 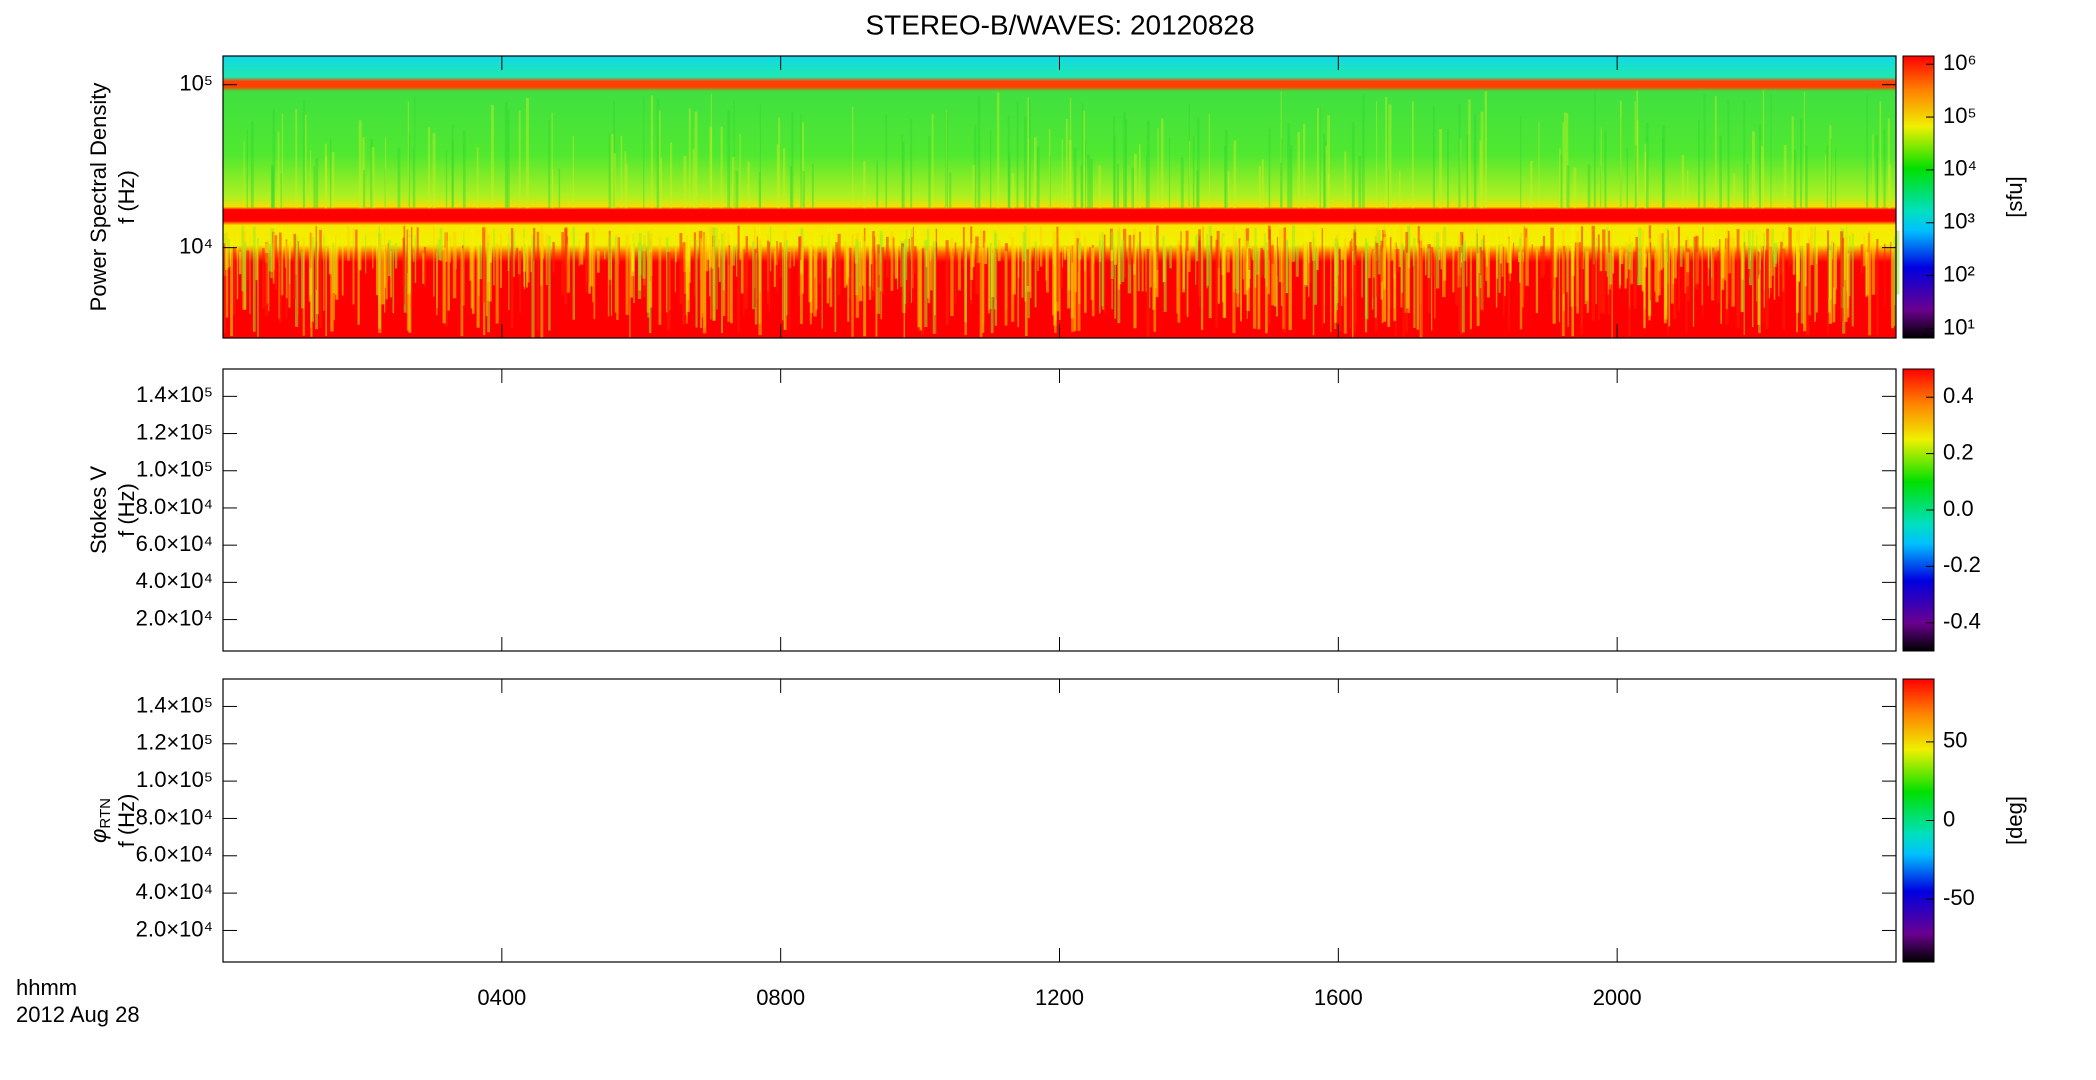 What do you see at coordinates (174, 891) in the screenshot?
I see `y-tick-label: 4.0×10⁴` at bounding box center [174, 891].